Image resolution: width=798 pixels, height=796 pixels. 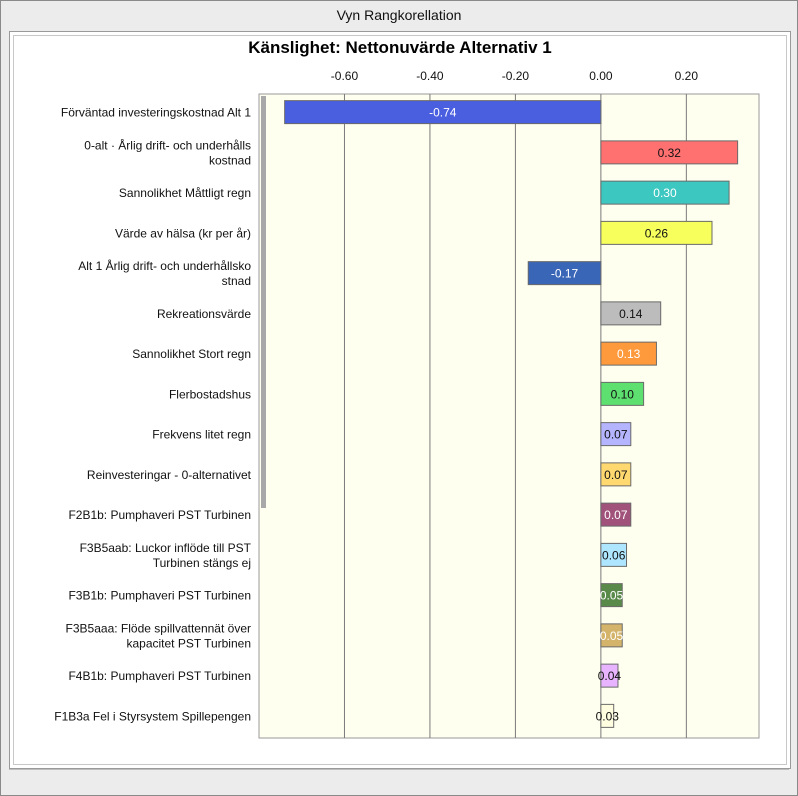 I want to click on data-label: 0.10, so click(x=623, y=394).